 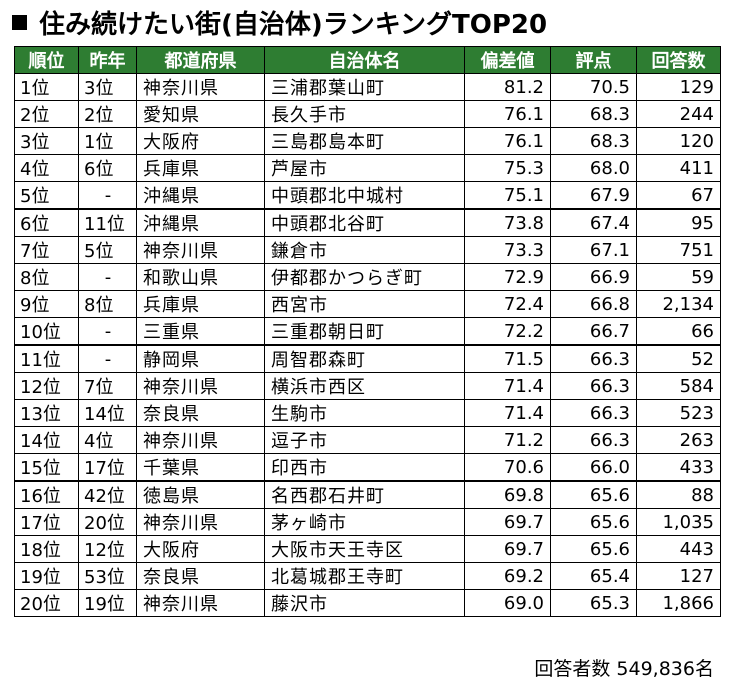 What do you see at coordinates (364, 60) in the screenshot?
I see `header-municipality: 自治体名` at bounding box center [364, 60].